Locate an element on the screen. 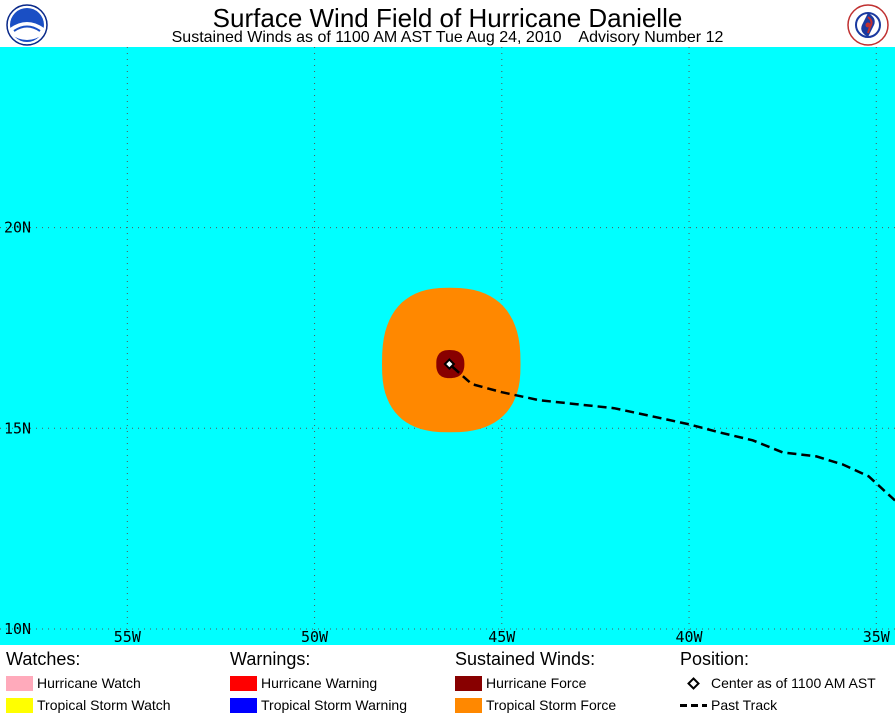 This screenshot has width=895, height=716. longitude-label: 40W is located at coordinates (689, 636).